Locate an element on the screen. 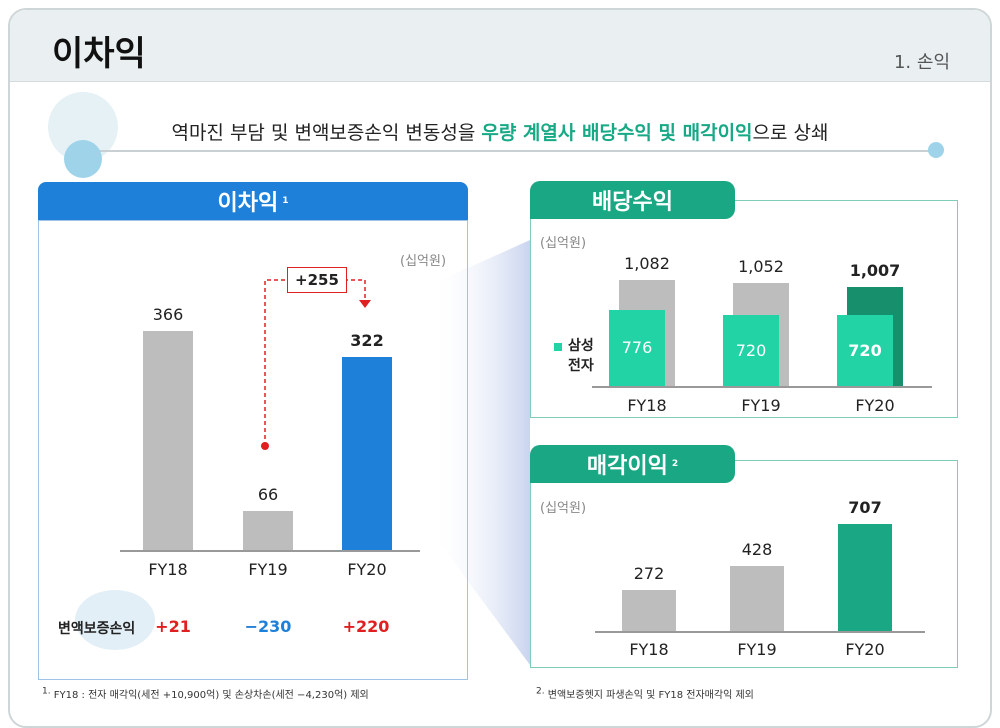 This screenshot has height=728, width=1000. disposal-gain-header: 매각이익 2 is located at coordinates (632, 464).